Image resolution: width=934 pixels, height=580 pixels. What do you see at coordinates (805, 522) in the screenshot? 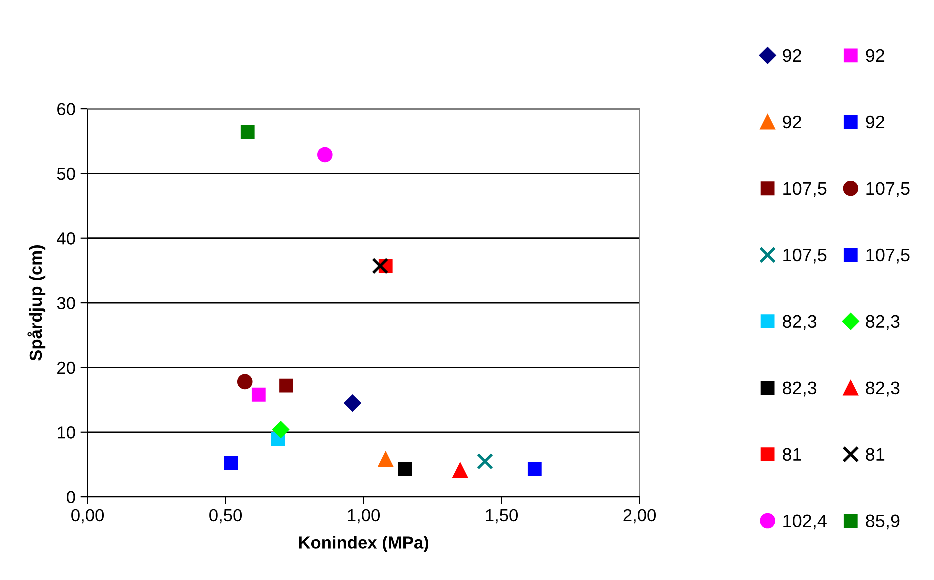
I see `legend-label: 102,4` at bounding box center [805, 522].